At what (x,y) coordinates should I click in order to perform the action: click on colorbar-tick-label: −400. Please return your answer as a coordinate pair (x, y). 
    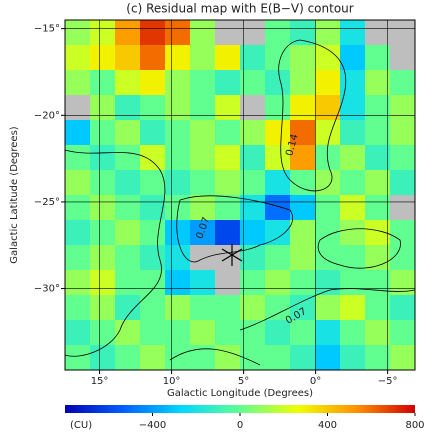
    Looking at the image, I should click on (152, 425).